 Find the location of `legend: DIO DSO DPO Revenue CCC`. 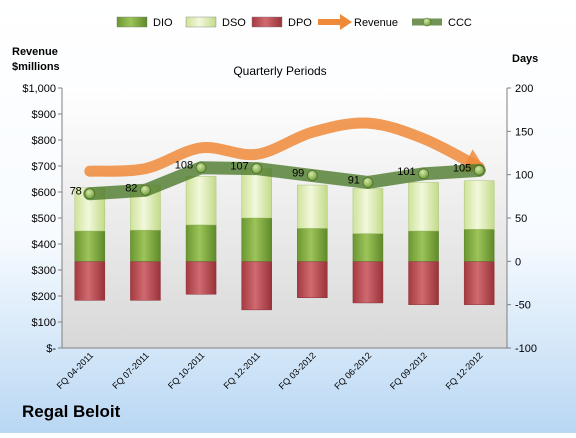

legend: DIO DSO DPO Revenue CCC is located at coordinates (294, 22).